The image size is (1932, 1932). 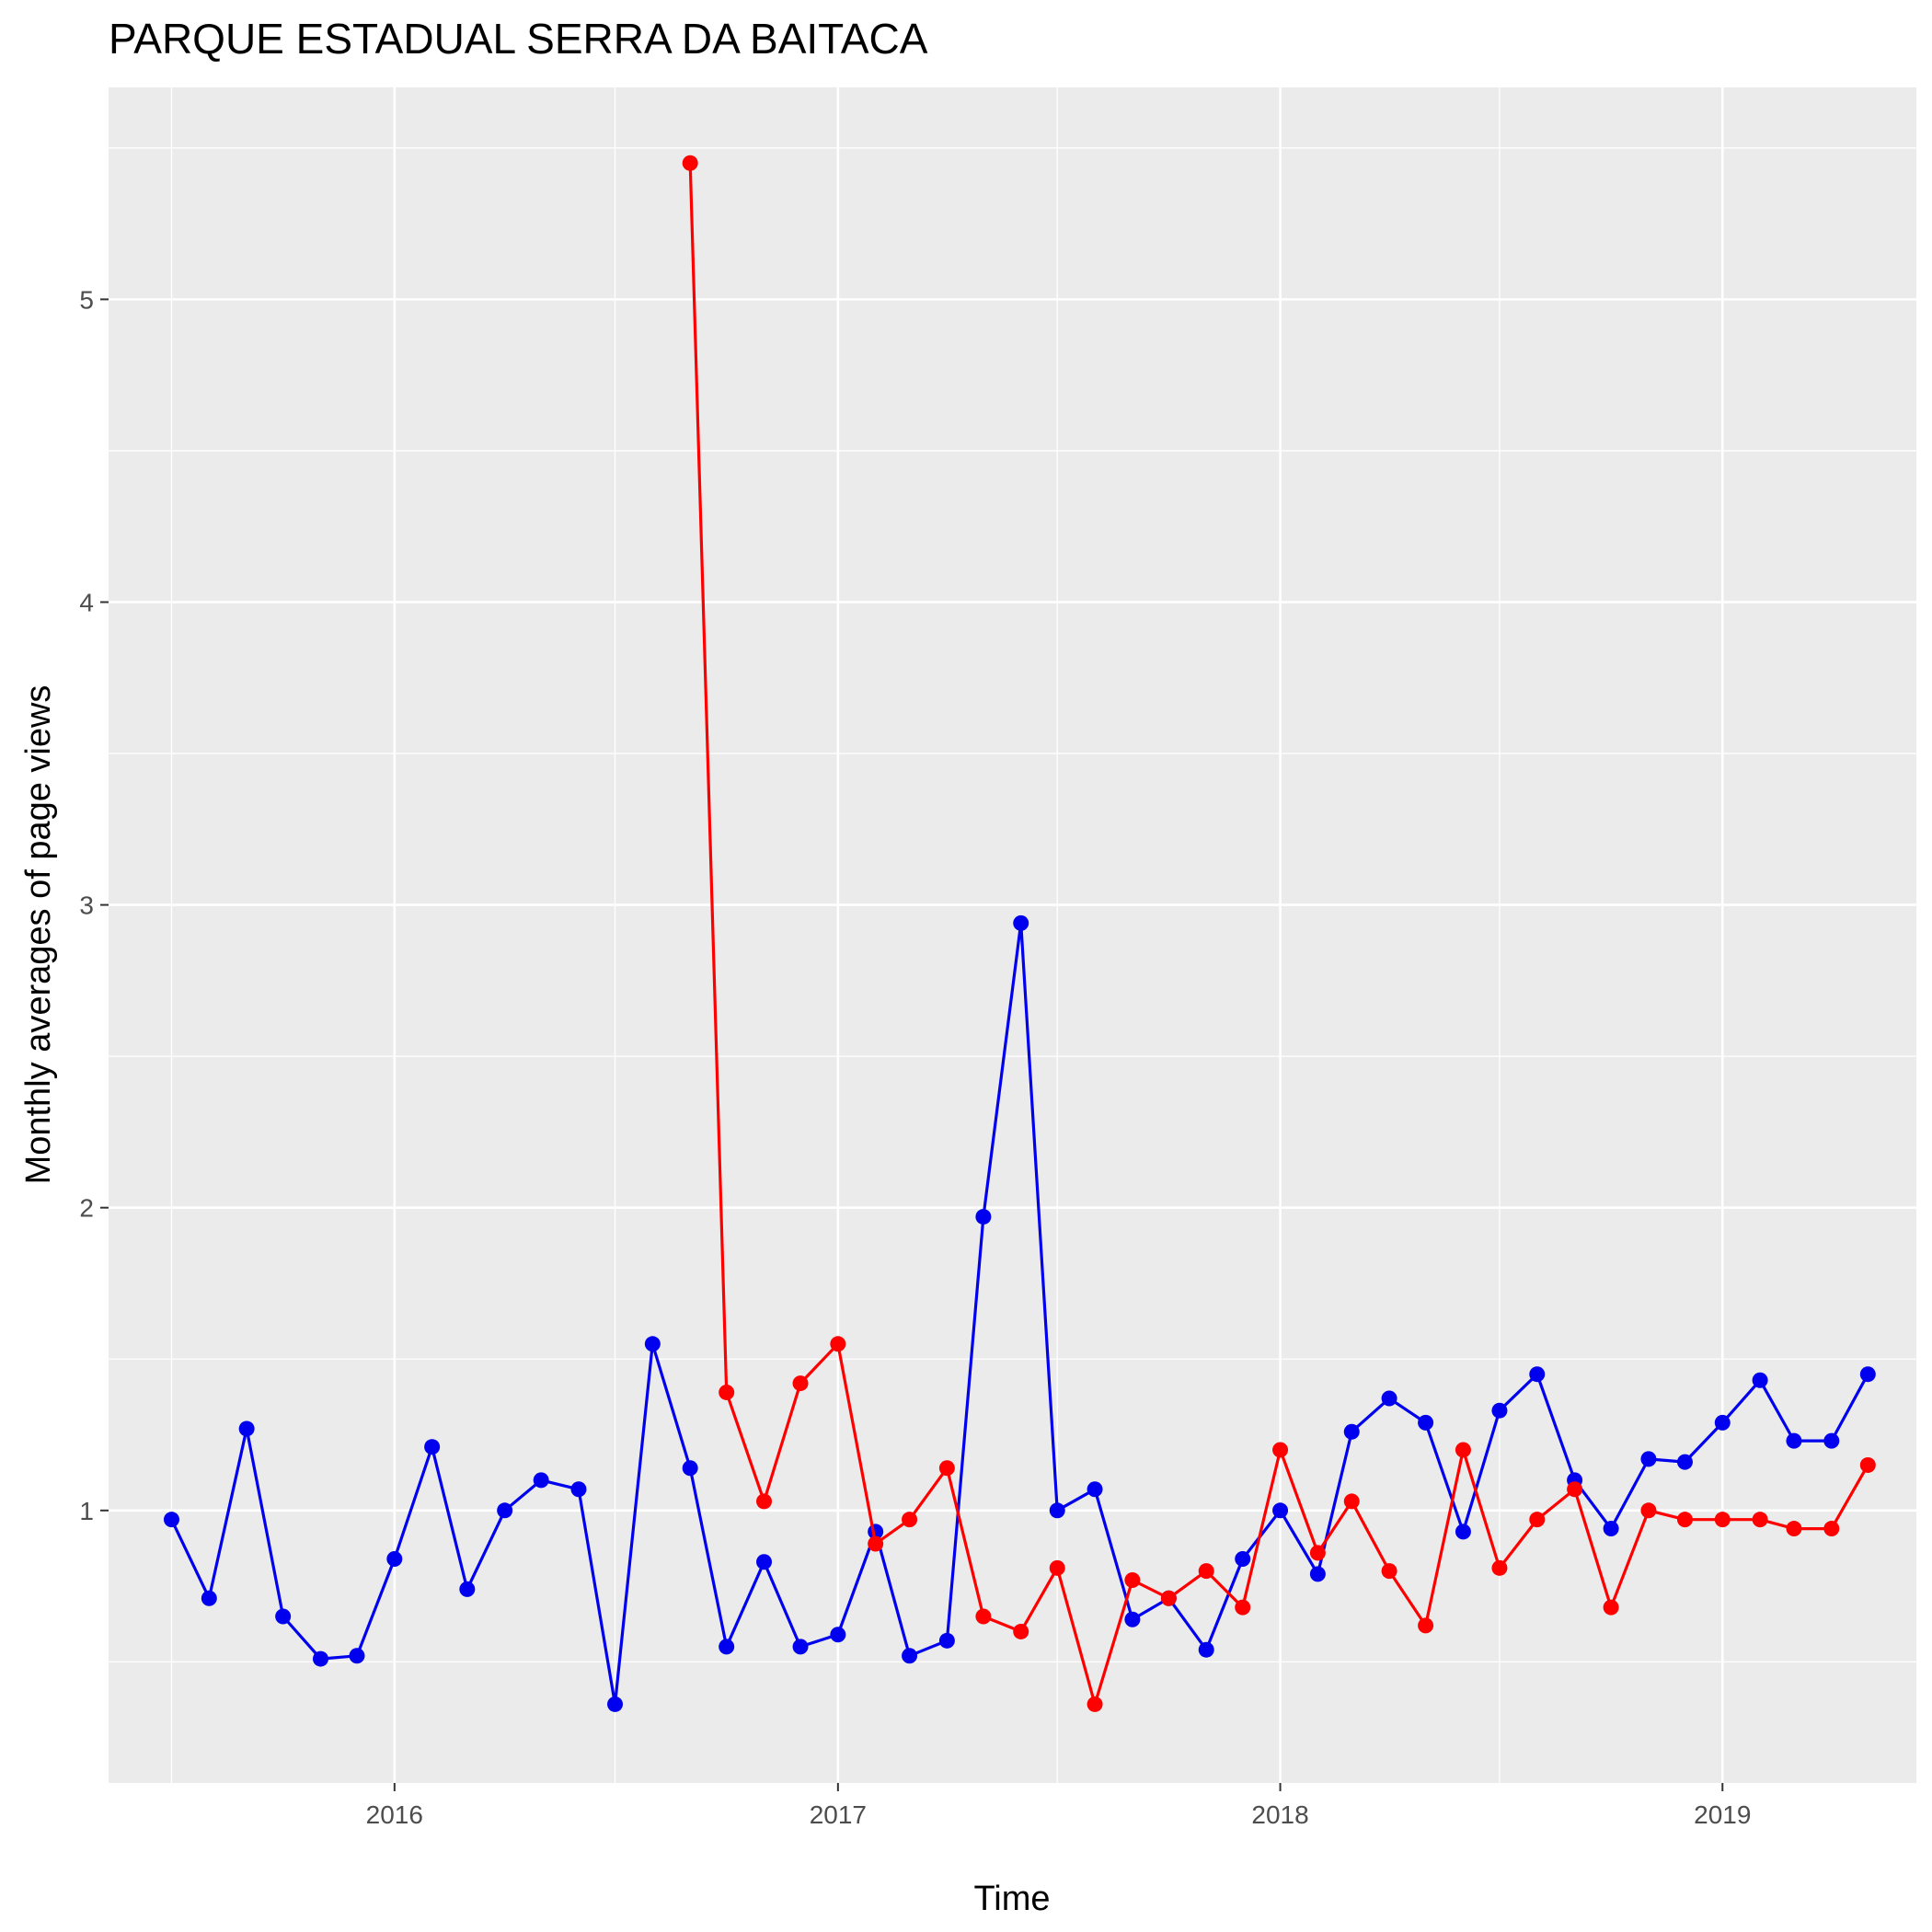 I want to click on y-axis: 1 2 3 4 5, so click(x=94, y=905).